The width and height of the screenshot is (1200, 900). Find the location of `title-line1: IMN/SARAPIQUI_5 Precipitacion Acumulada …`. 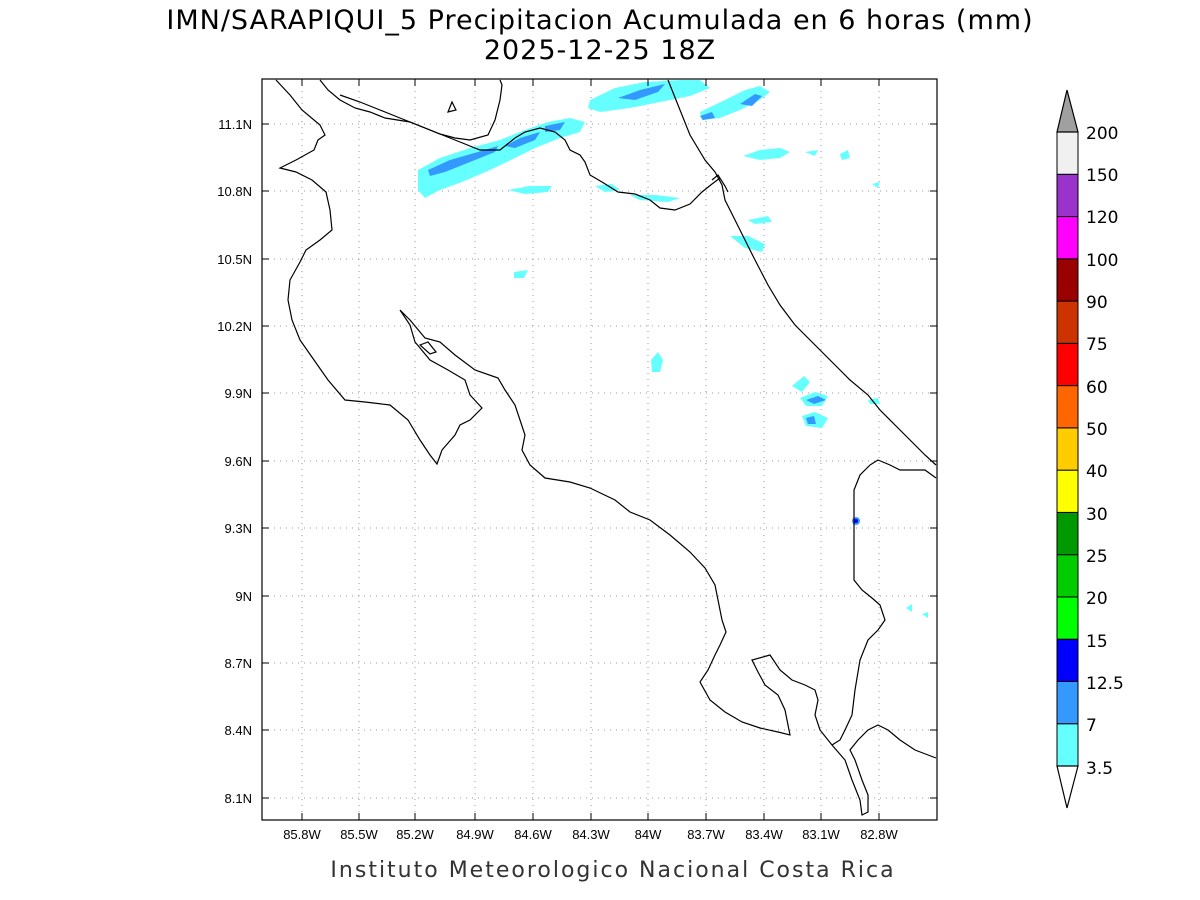

title-line1: IMN/SARAPIQUI_5 Precipitacion Acumulada … is located at coordinates (599, 20).